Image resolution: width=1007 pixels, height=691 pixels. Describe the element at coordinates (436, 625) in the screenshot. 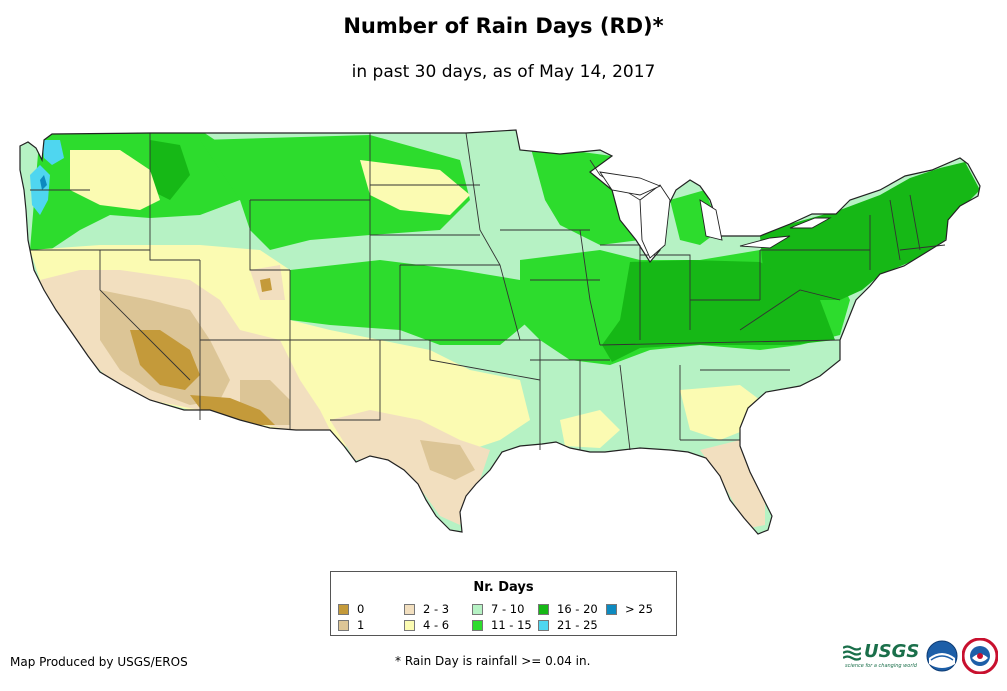

I see `legend-label: 4 - 6` at that location.